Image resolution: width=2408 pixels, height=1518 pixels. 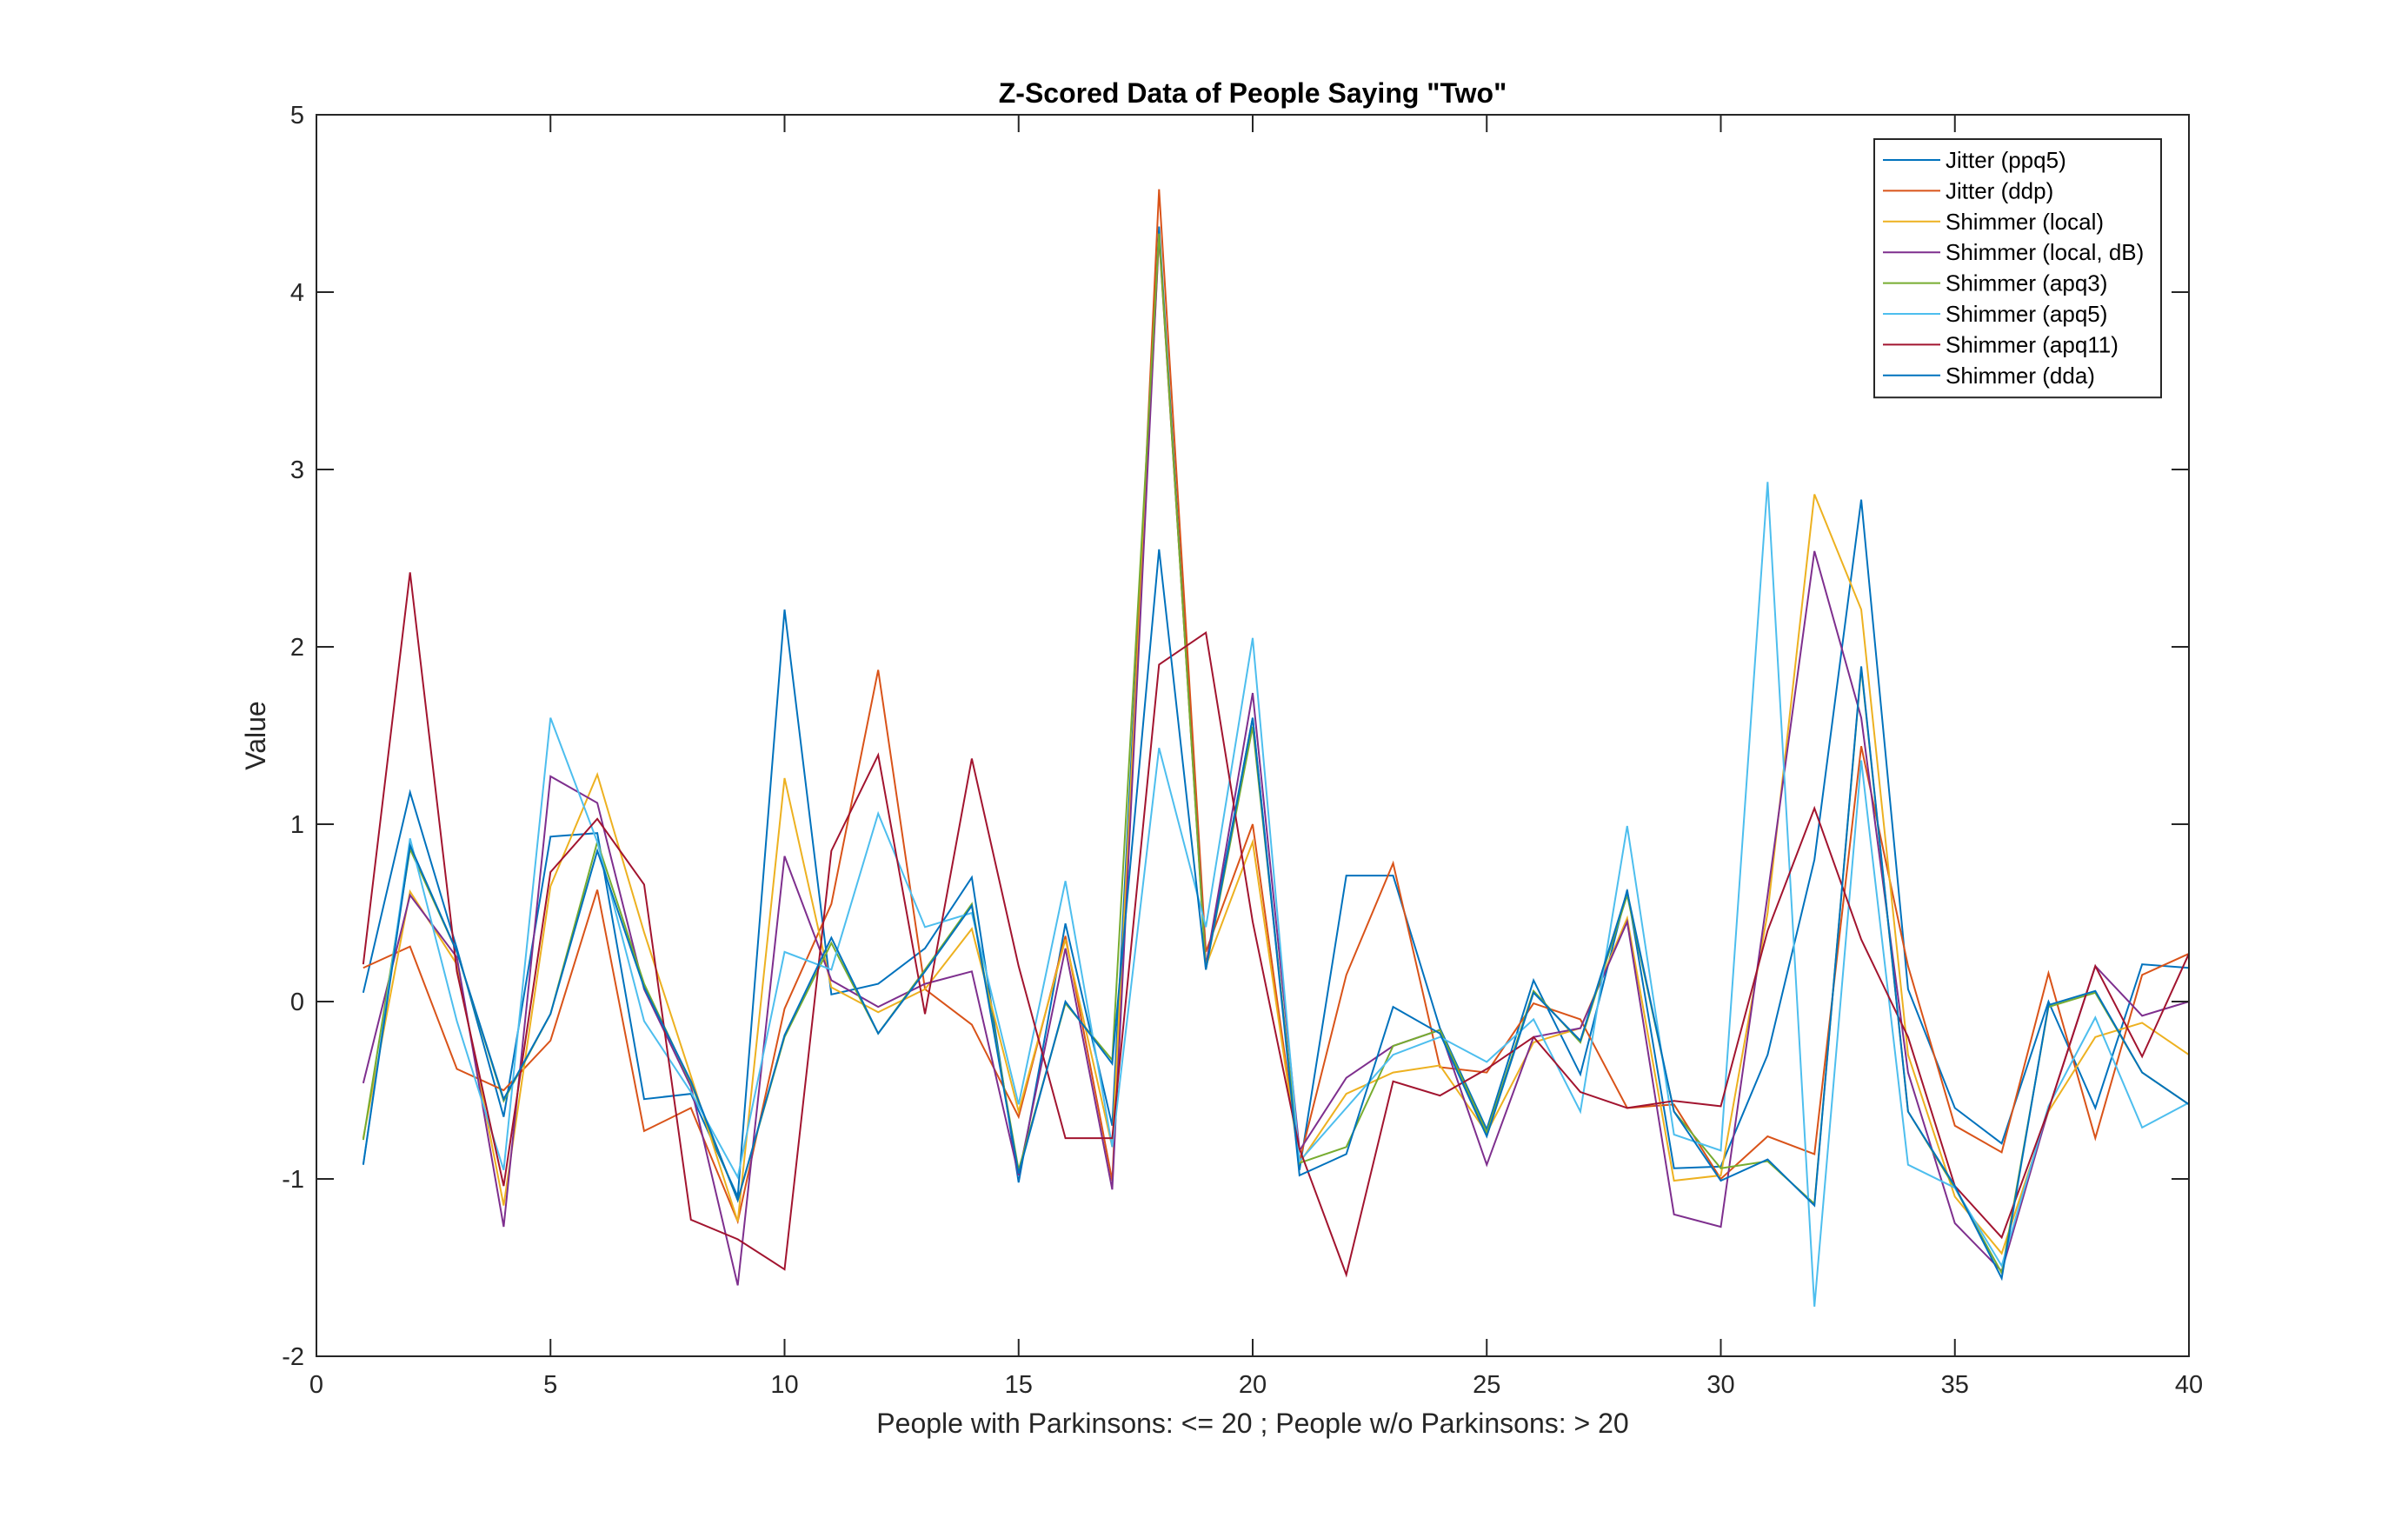 What do you see at coordinates (784, 1385) in the screenshot?
I see `x-tick-label: 10` at bounding box center [784, 1385].